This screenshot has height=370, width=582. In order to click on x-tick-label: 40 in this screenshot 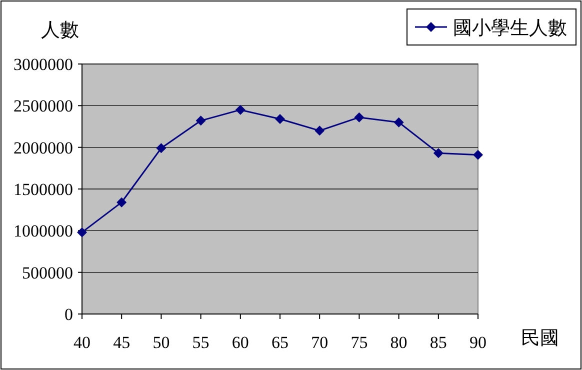, I will do `click(82, 342)`.